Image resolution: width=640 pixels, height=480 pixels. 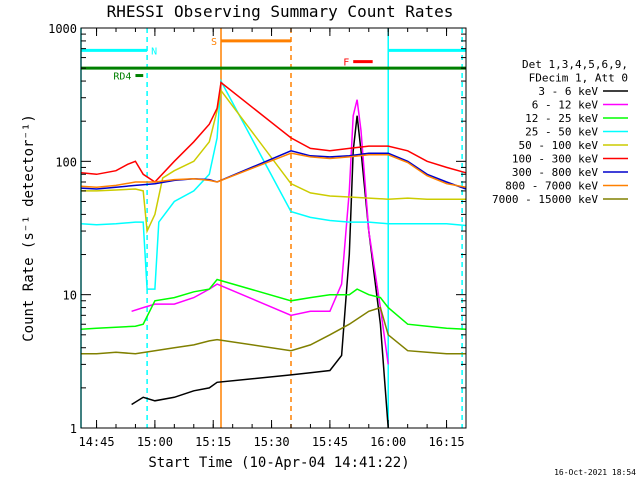 I want to click on y-tick-label-1: 10, so click(x=70, y=296).